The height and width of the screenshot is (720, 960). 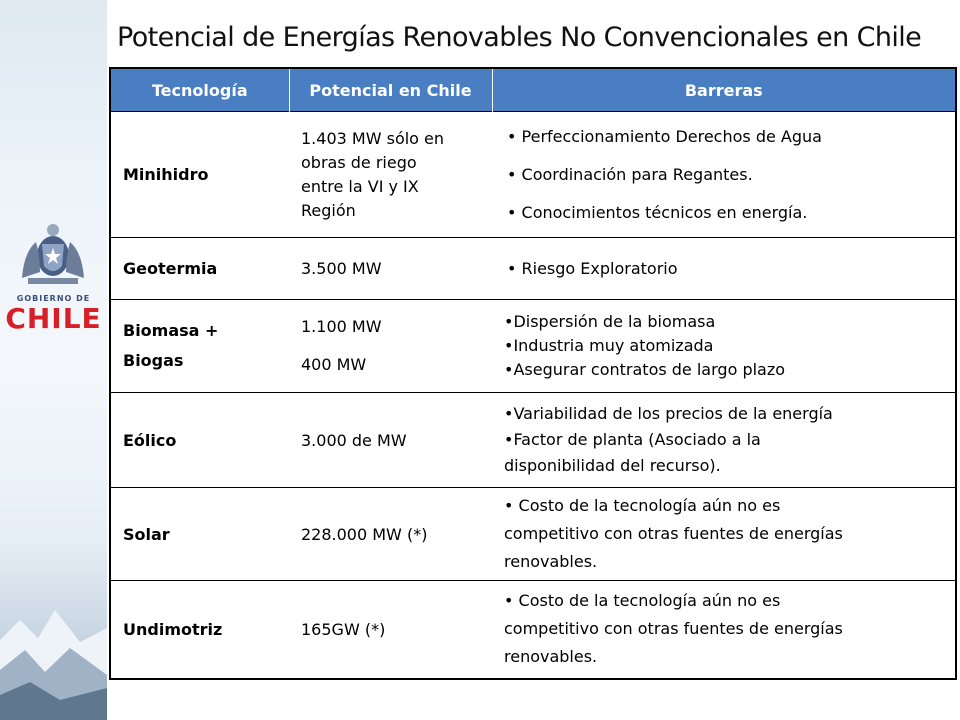 What do you see at coordinates (199, 346) in the screenshot?
I see `tech-cell: Biomasa + Biogas` at bounding box center [199, 346].